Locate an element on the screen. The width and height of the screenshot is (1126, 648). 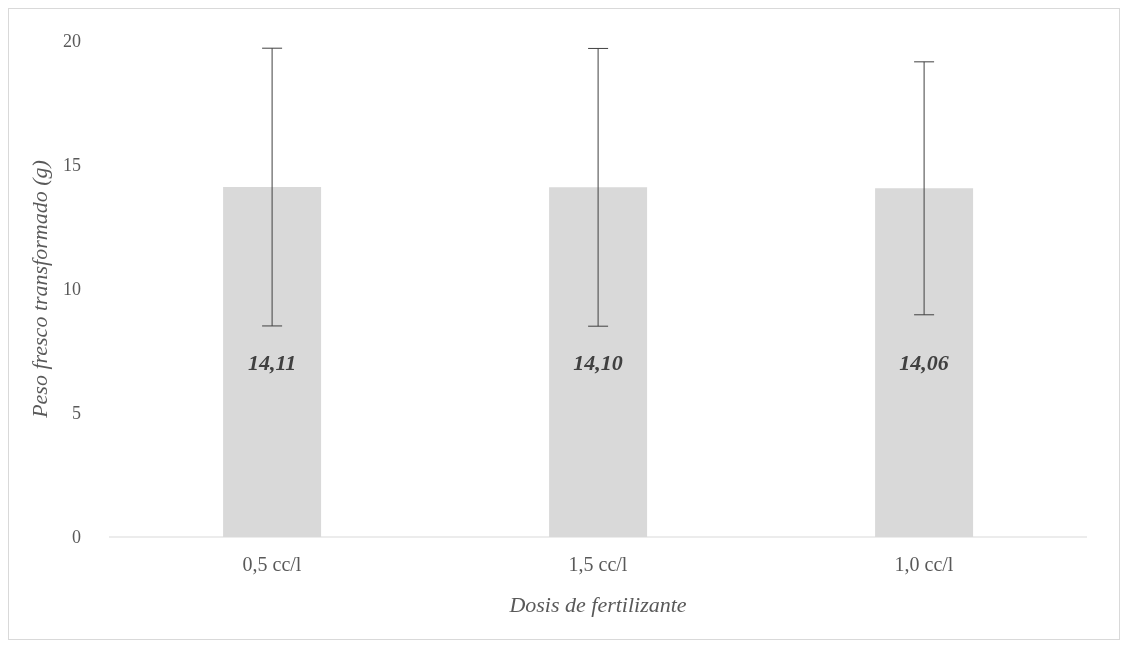
data-label: 14,11 is located at coordinates (272, 362).